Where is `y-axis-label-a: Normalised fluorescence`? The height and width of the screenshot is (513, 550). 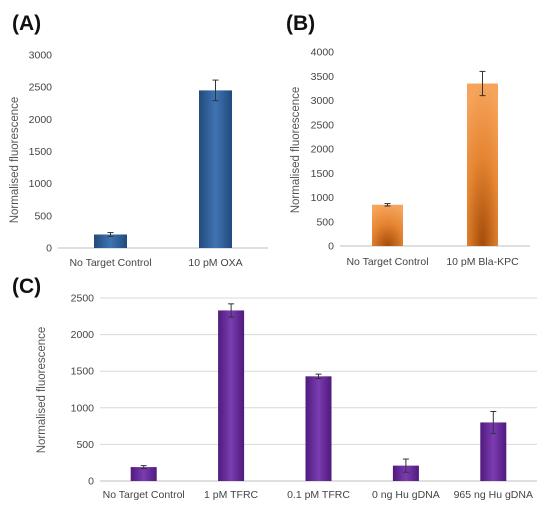 y-axis-label-a: Normalised fluorescence is located at coordinates (15, 160).